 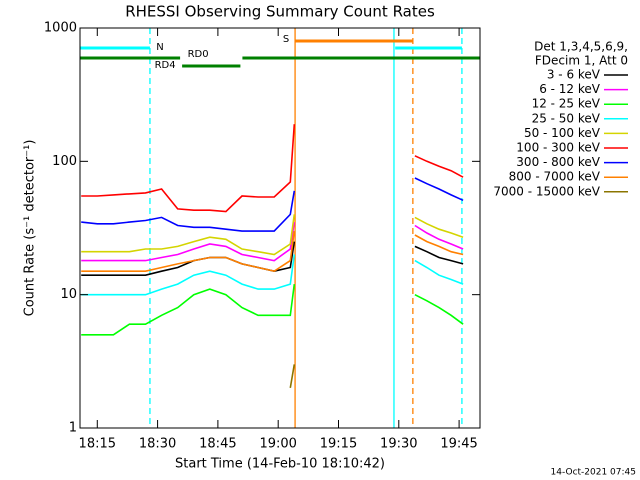 I want to click on x-tick-label: 19:00, so click(x=277, y=444).